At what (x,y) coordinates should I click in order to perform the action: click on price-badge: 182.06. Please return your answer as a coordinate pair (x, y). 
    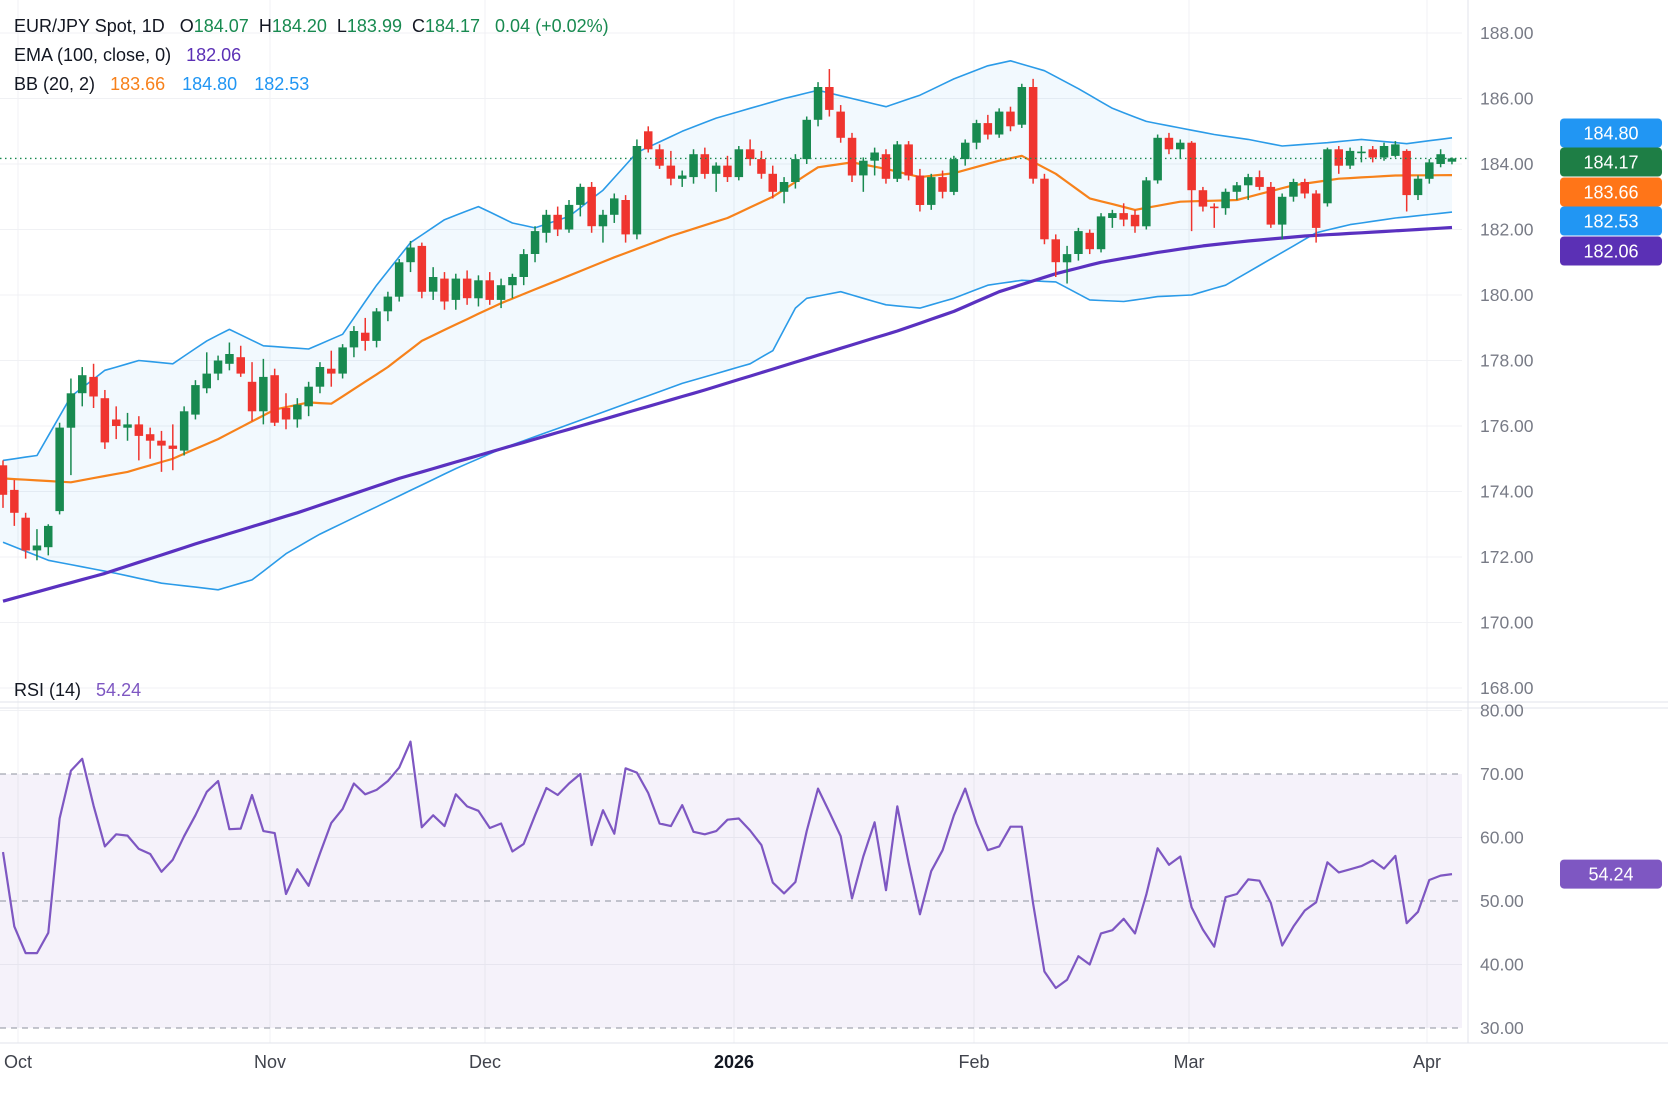
    Looking at the image, I should click on (1611, 251).